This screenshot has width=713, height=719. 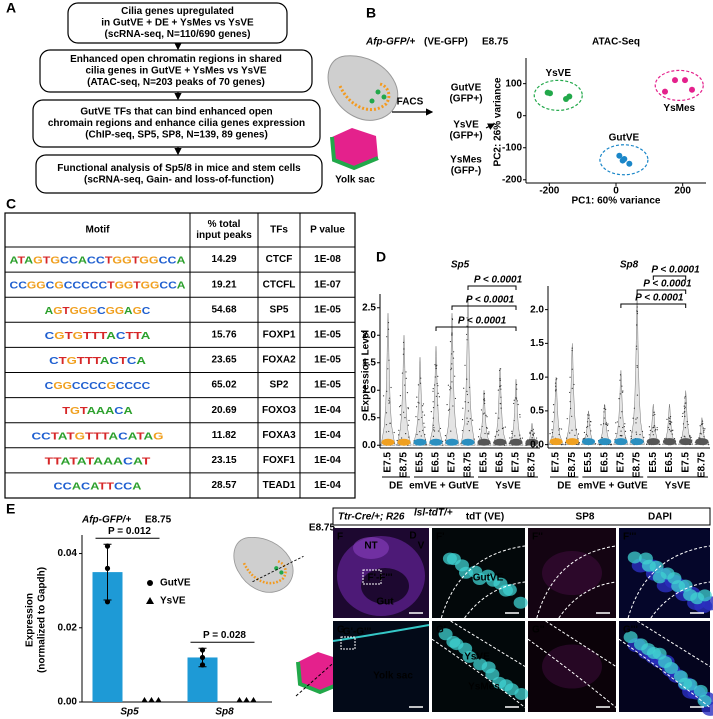 I want to click on significance-bracket, so click(x=653, y=305).